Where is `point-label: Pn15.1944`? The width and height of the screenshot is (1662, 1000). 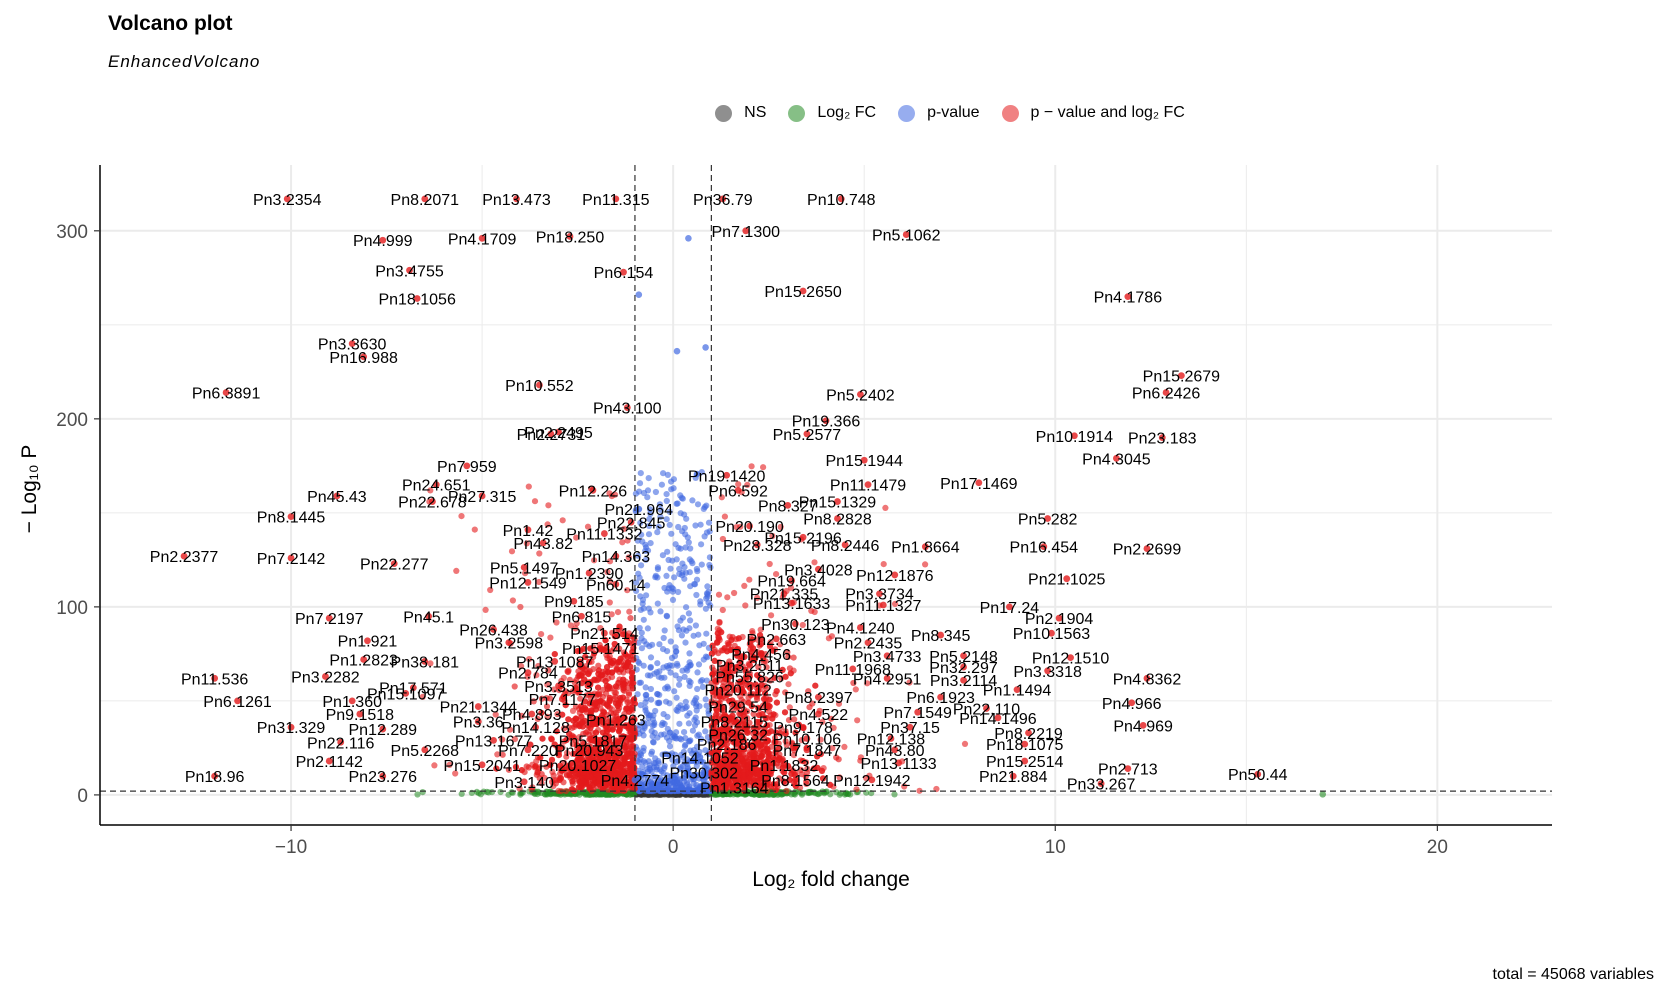
point-label: Pn15.1944 is located at coordinates (865, 461).